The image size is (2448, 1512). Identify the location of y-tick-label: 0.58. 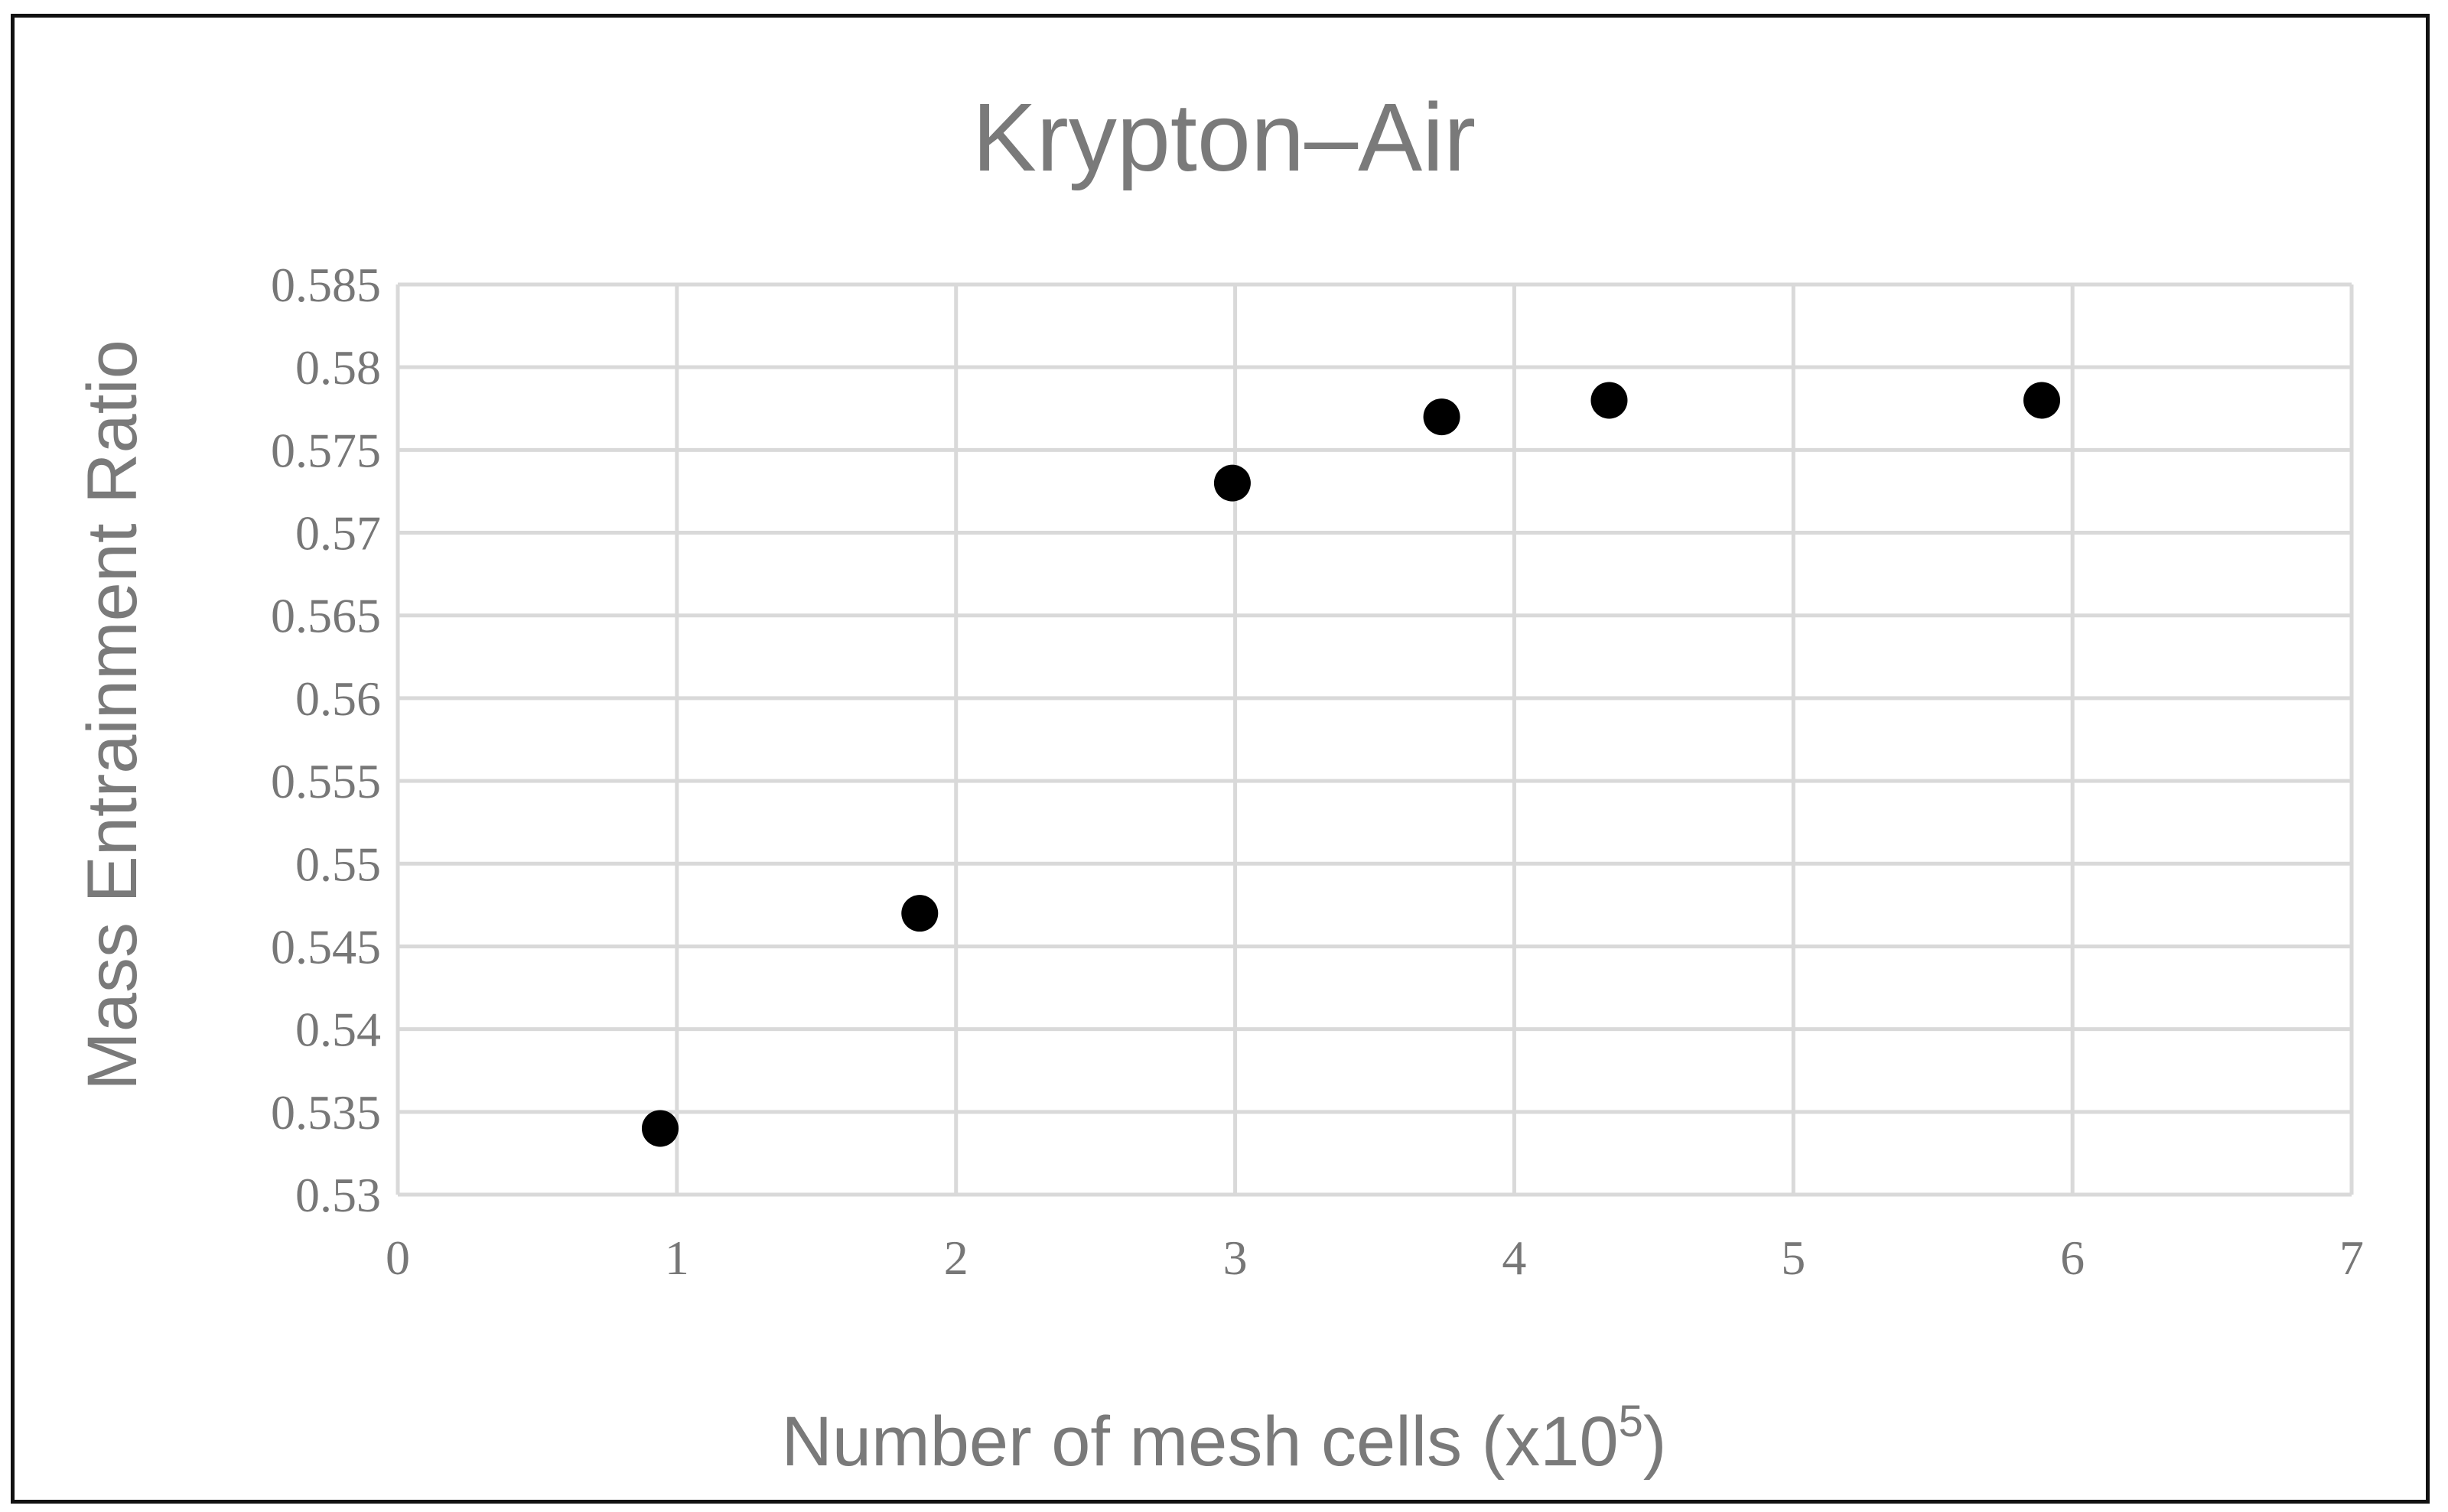
(338, 367).